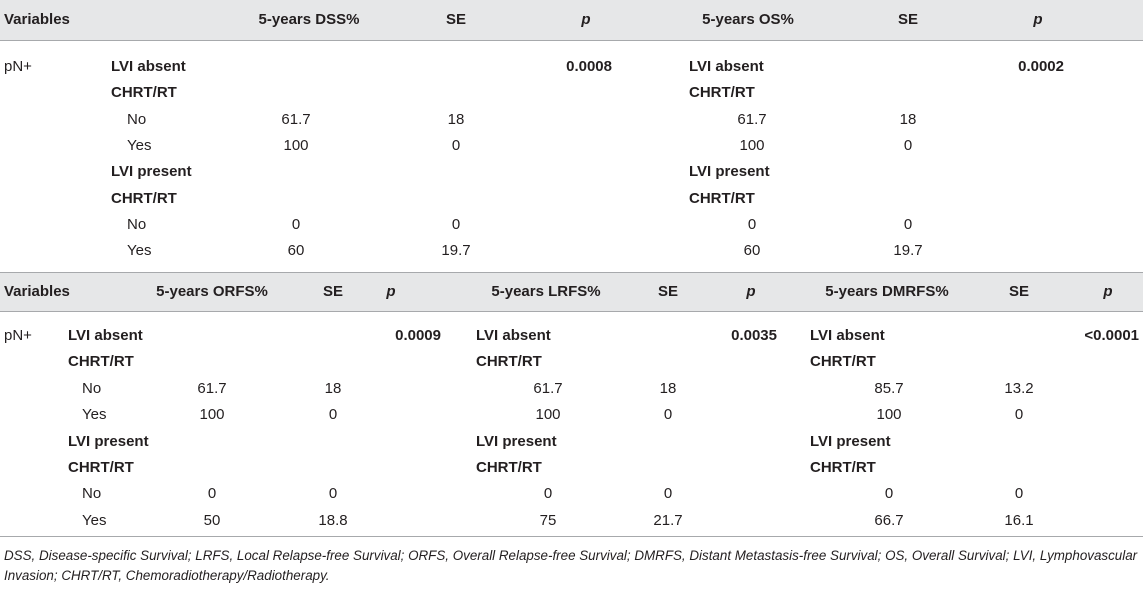 The width and height of the screenshot is (1143, 589). What do you see at coordinates (296, 145) in the screenshot?
I see `table1-dss-value: 100` at bounding box center [296, 145].